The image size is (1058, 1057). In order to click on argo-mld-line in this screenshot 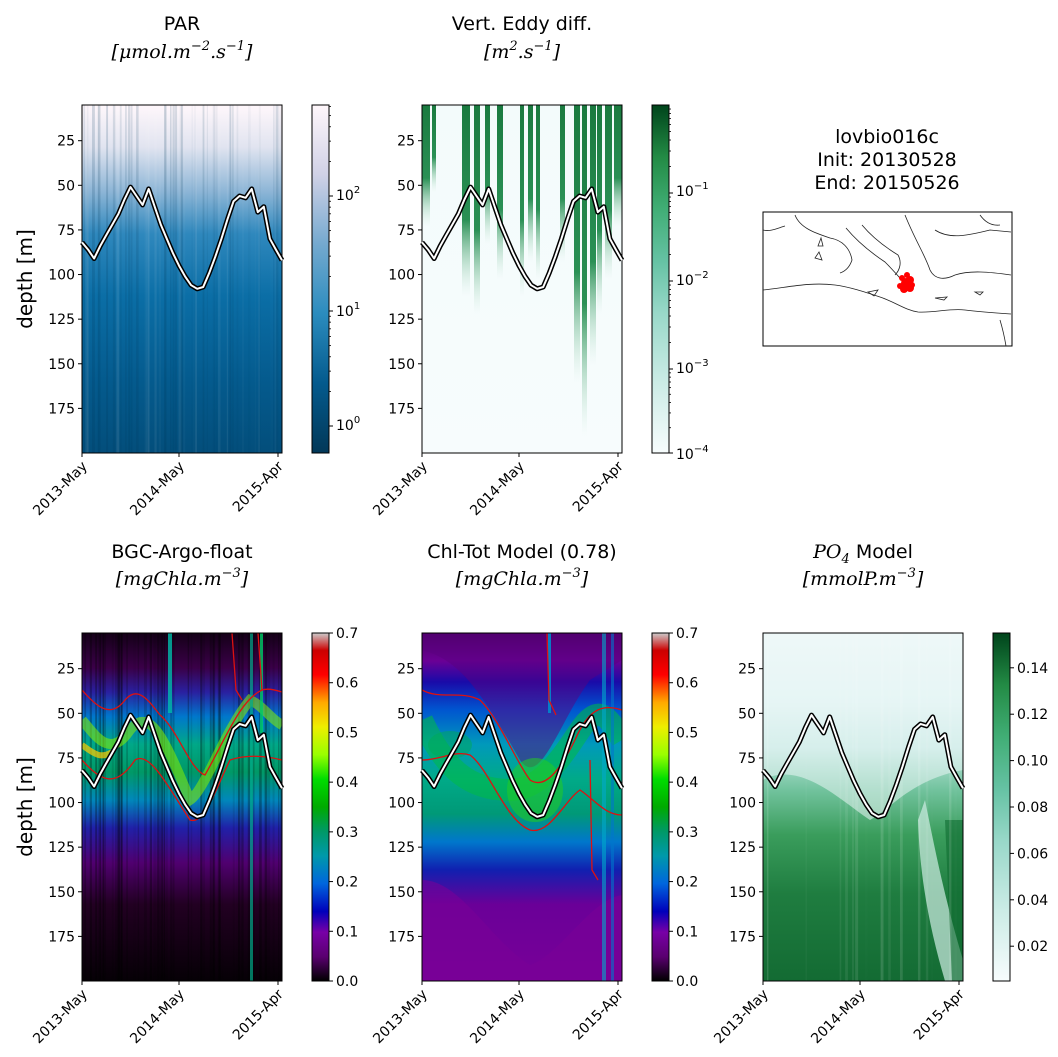, I will do `click(182, 766)`.